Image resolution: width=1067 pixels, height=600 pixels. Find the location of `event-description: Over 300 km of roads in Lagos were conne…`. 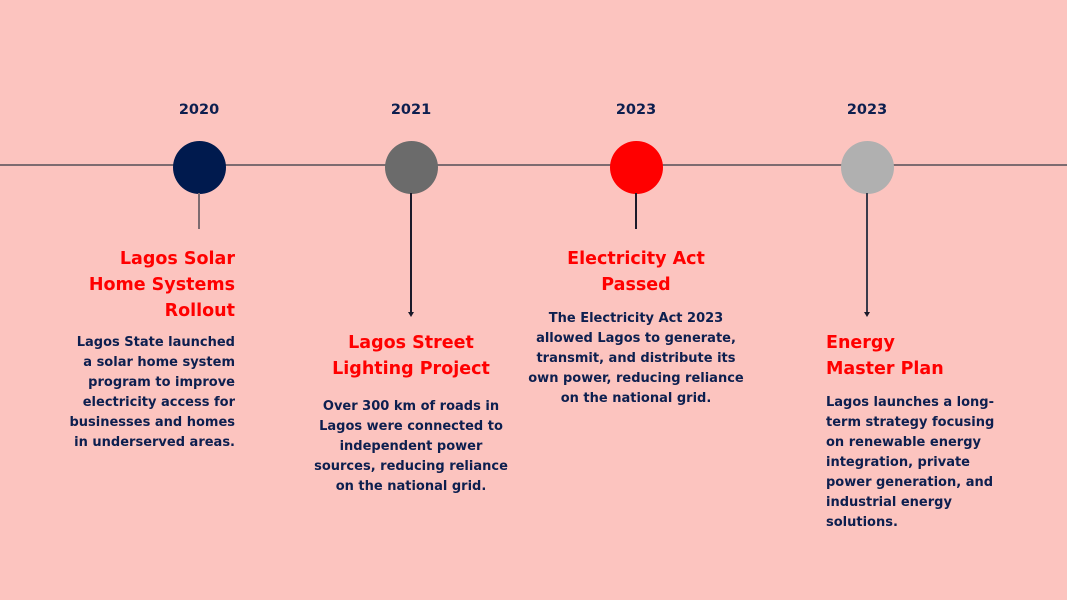

event-description: Over 300 km of roads in Lagos were conne… is located at coordinates (411, 446).